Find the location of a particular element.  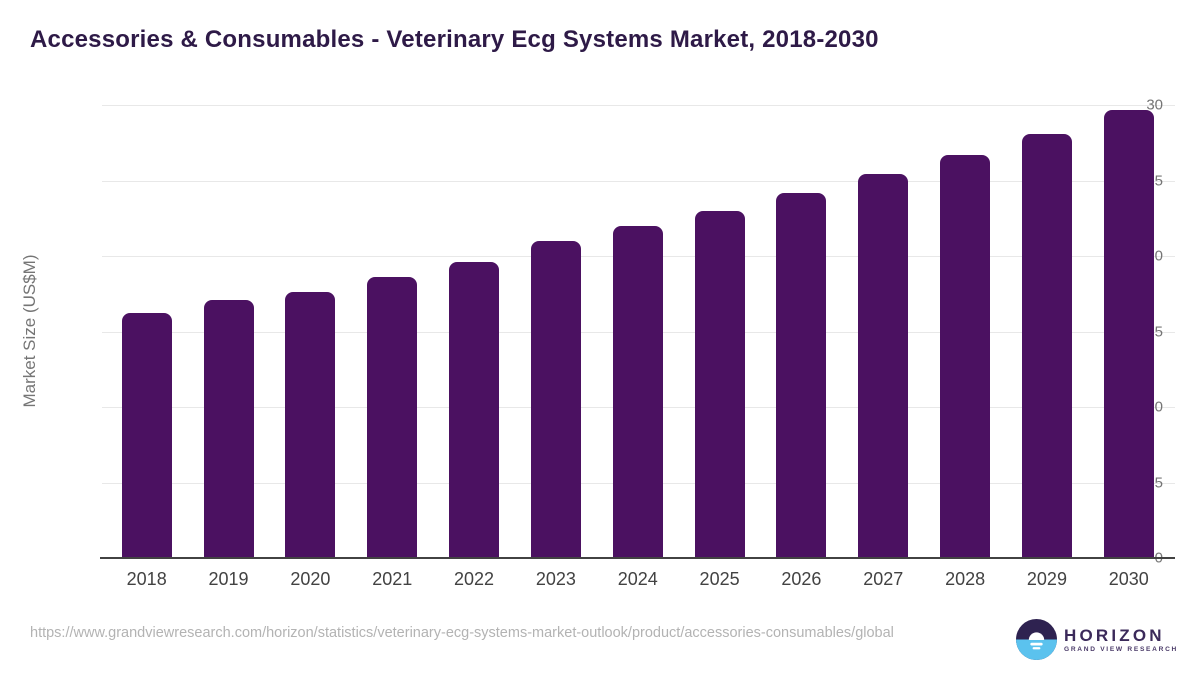

bar-2030 is located at coordinates (1128, 333).